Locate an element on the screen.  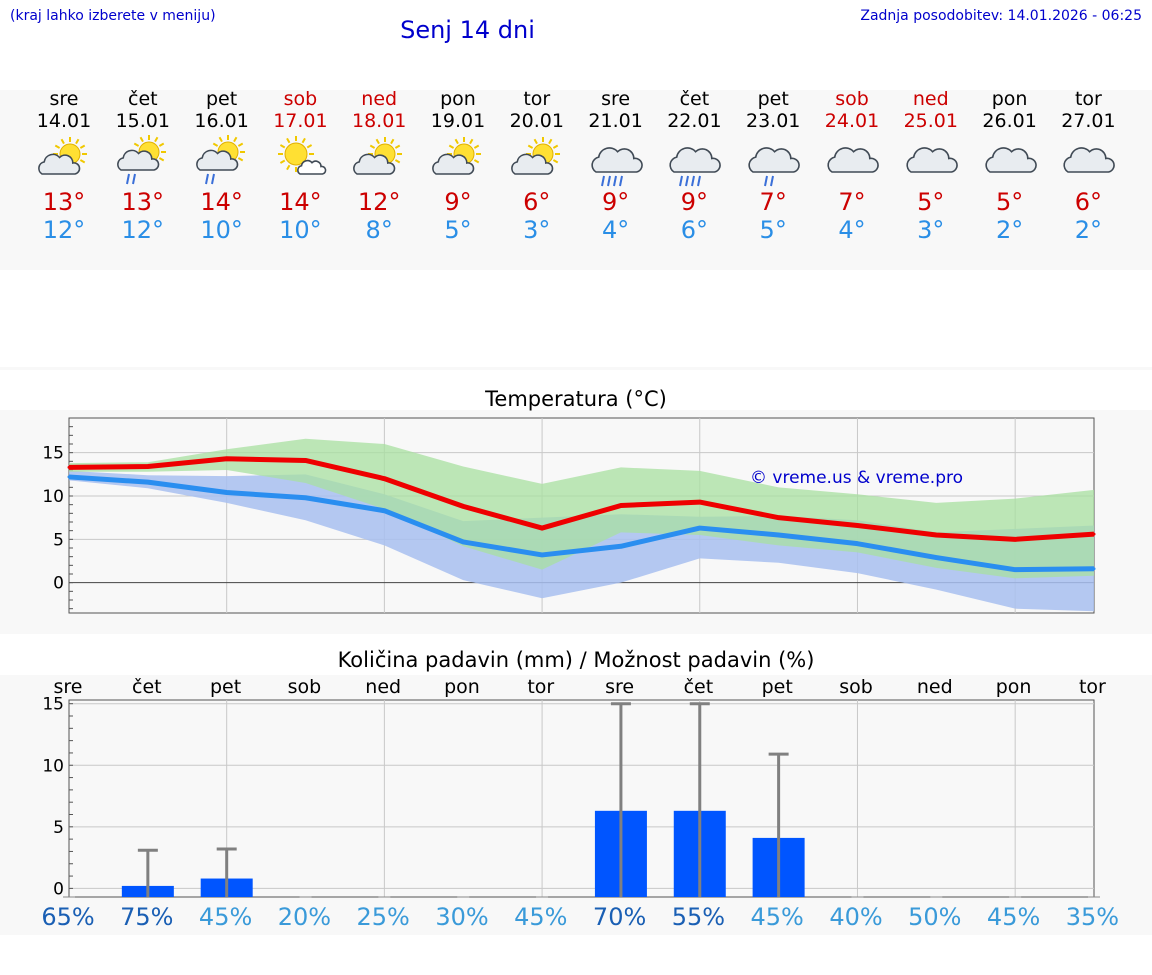
min-temp-line is located at coordinates (581, 523).